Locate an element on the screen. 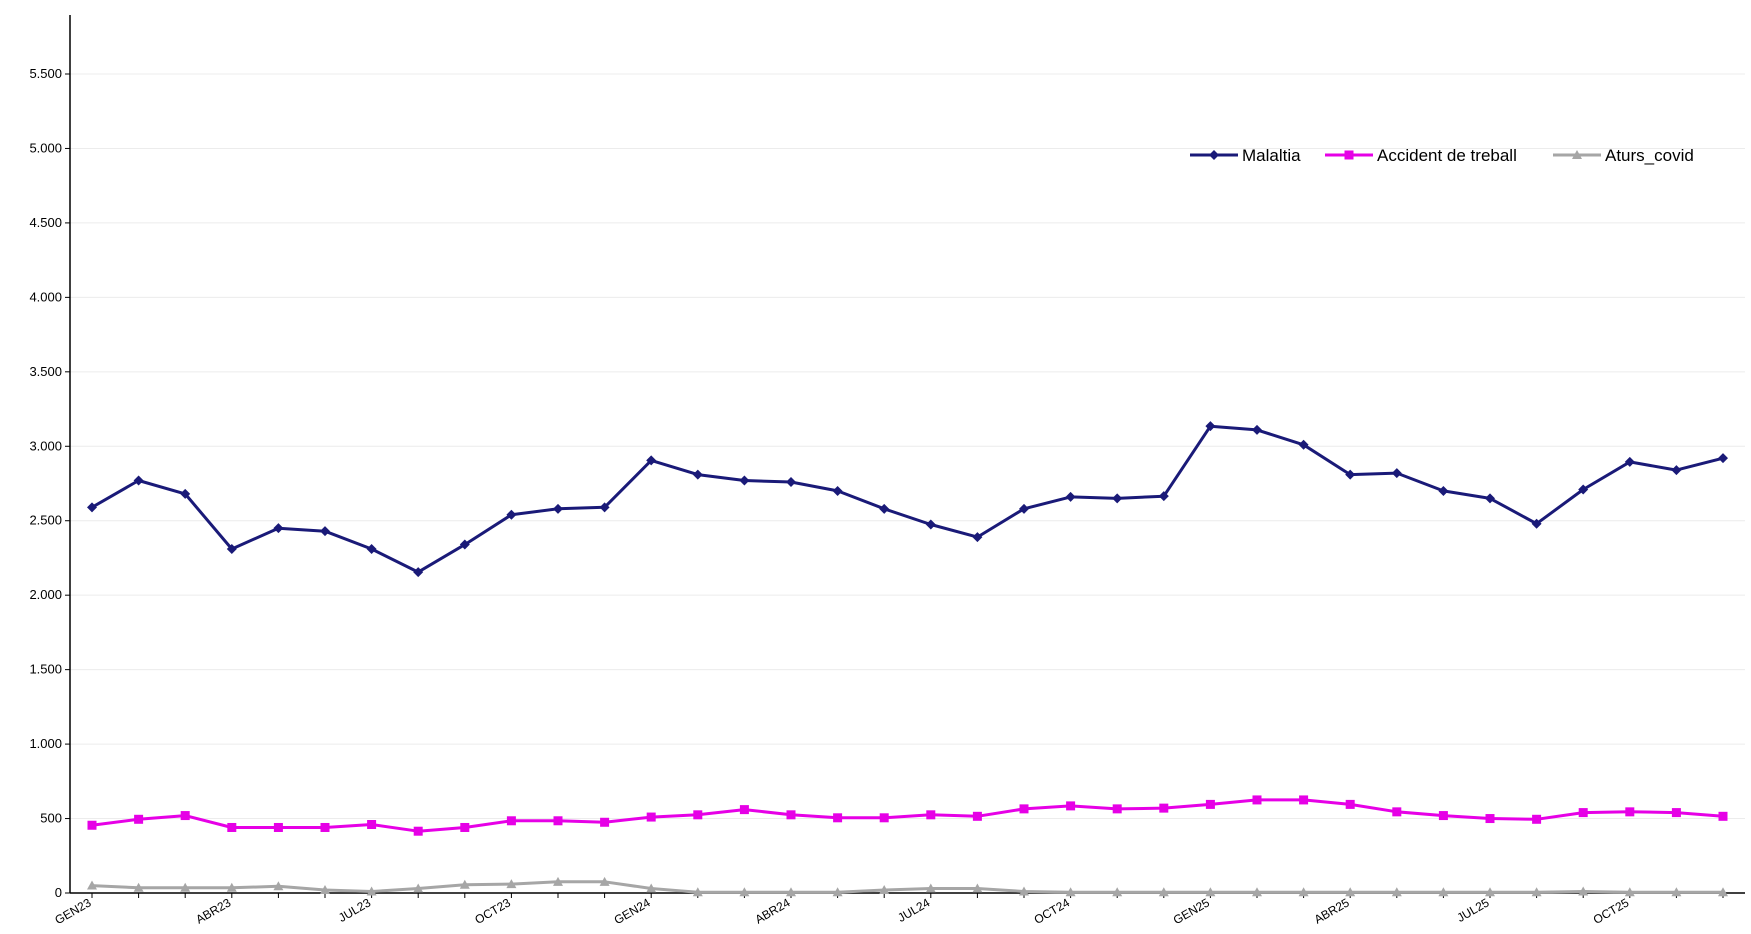 The width and height of the screenshot is (1751, 934). x-tick-label: OCT23 is located at coordinates (492, 911).